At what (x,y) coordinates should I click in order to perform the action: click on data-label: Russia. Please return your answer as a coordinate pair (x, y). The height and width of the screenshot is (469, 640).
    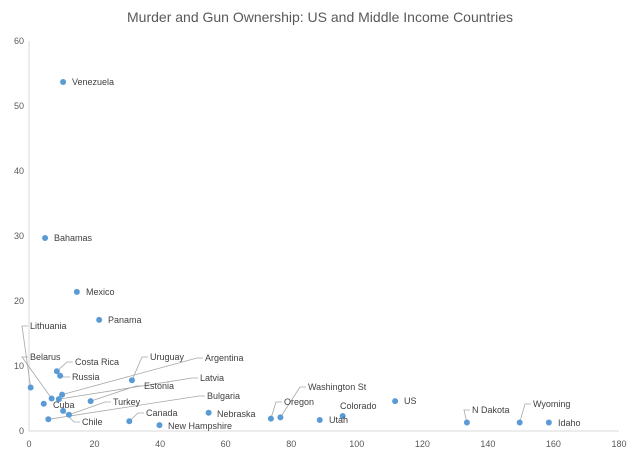
    Looking at the image, I should click on (86, 377).